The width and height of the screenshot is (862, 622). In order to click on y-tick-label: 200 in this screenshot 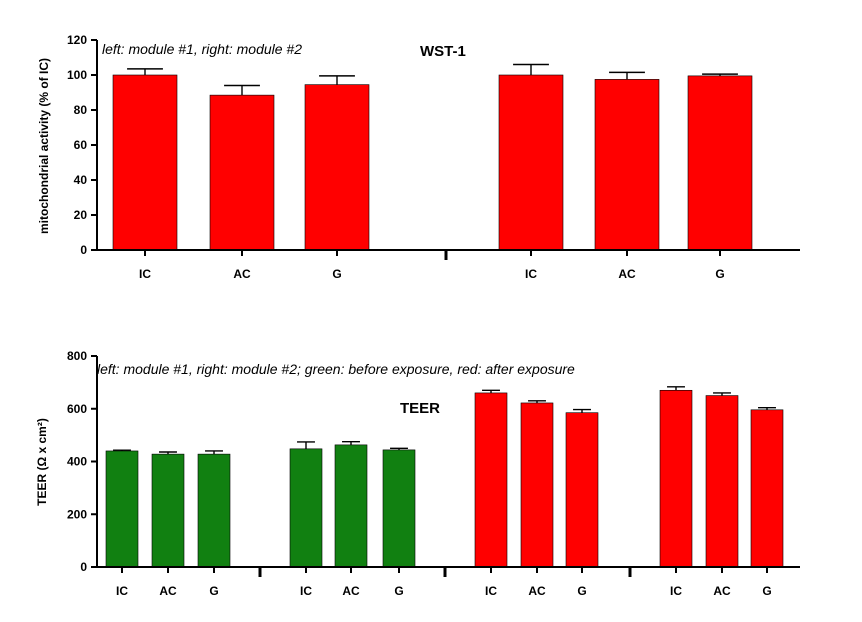, I will do `click(77, 514)`.